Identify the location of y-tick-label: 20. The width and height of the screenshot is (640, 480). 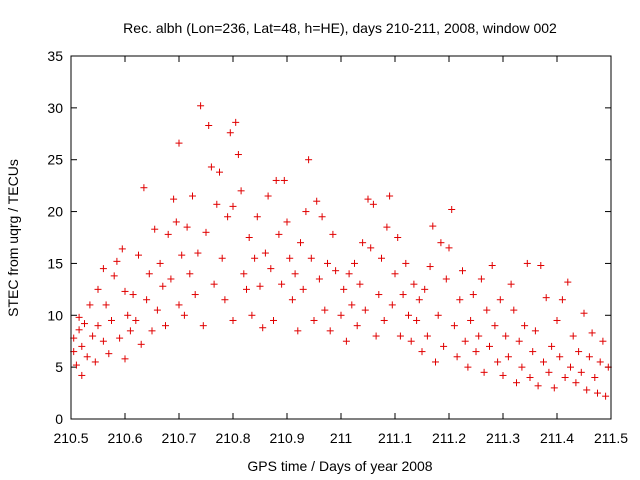
(55, 212).